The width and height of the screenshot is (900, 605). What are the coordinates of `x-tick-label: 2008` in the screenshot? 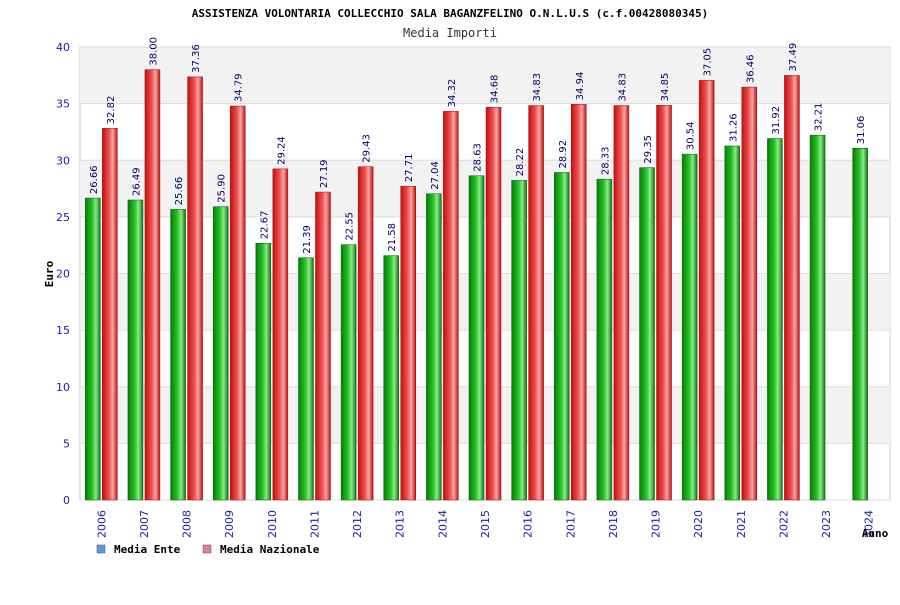 It's located at (187, 524).